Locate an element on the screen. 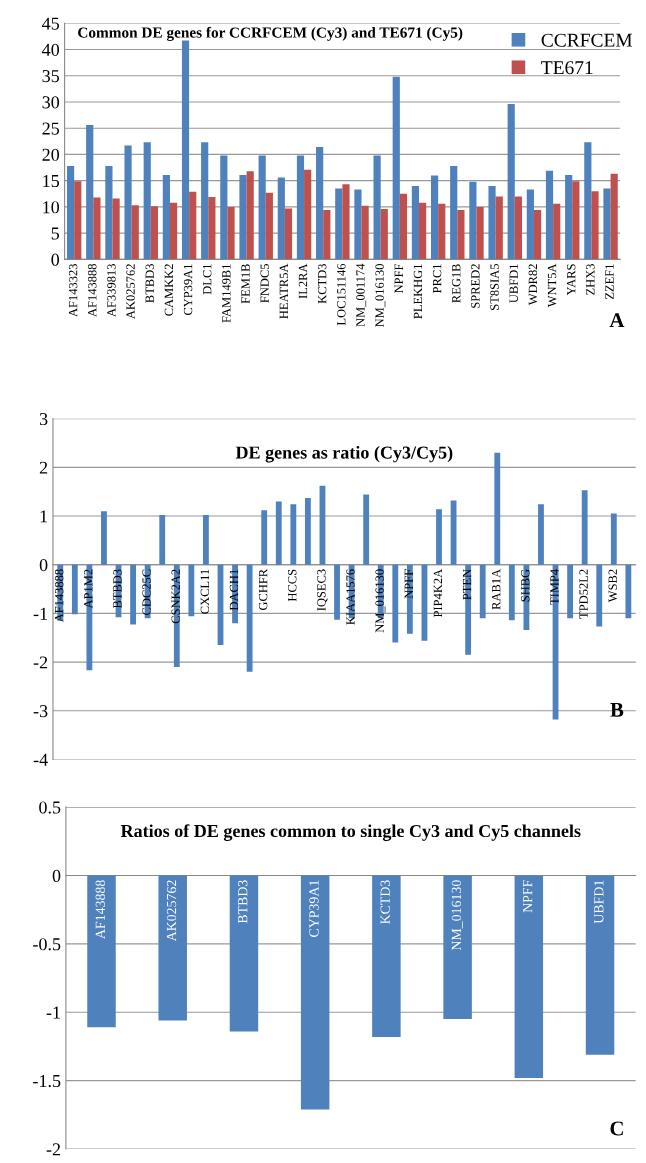 This screenshot has width=646, height=1163. x-tick-label: AF339813 is located at coordinates (111, 290).